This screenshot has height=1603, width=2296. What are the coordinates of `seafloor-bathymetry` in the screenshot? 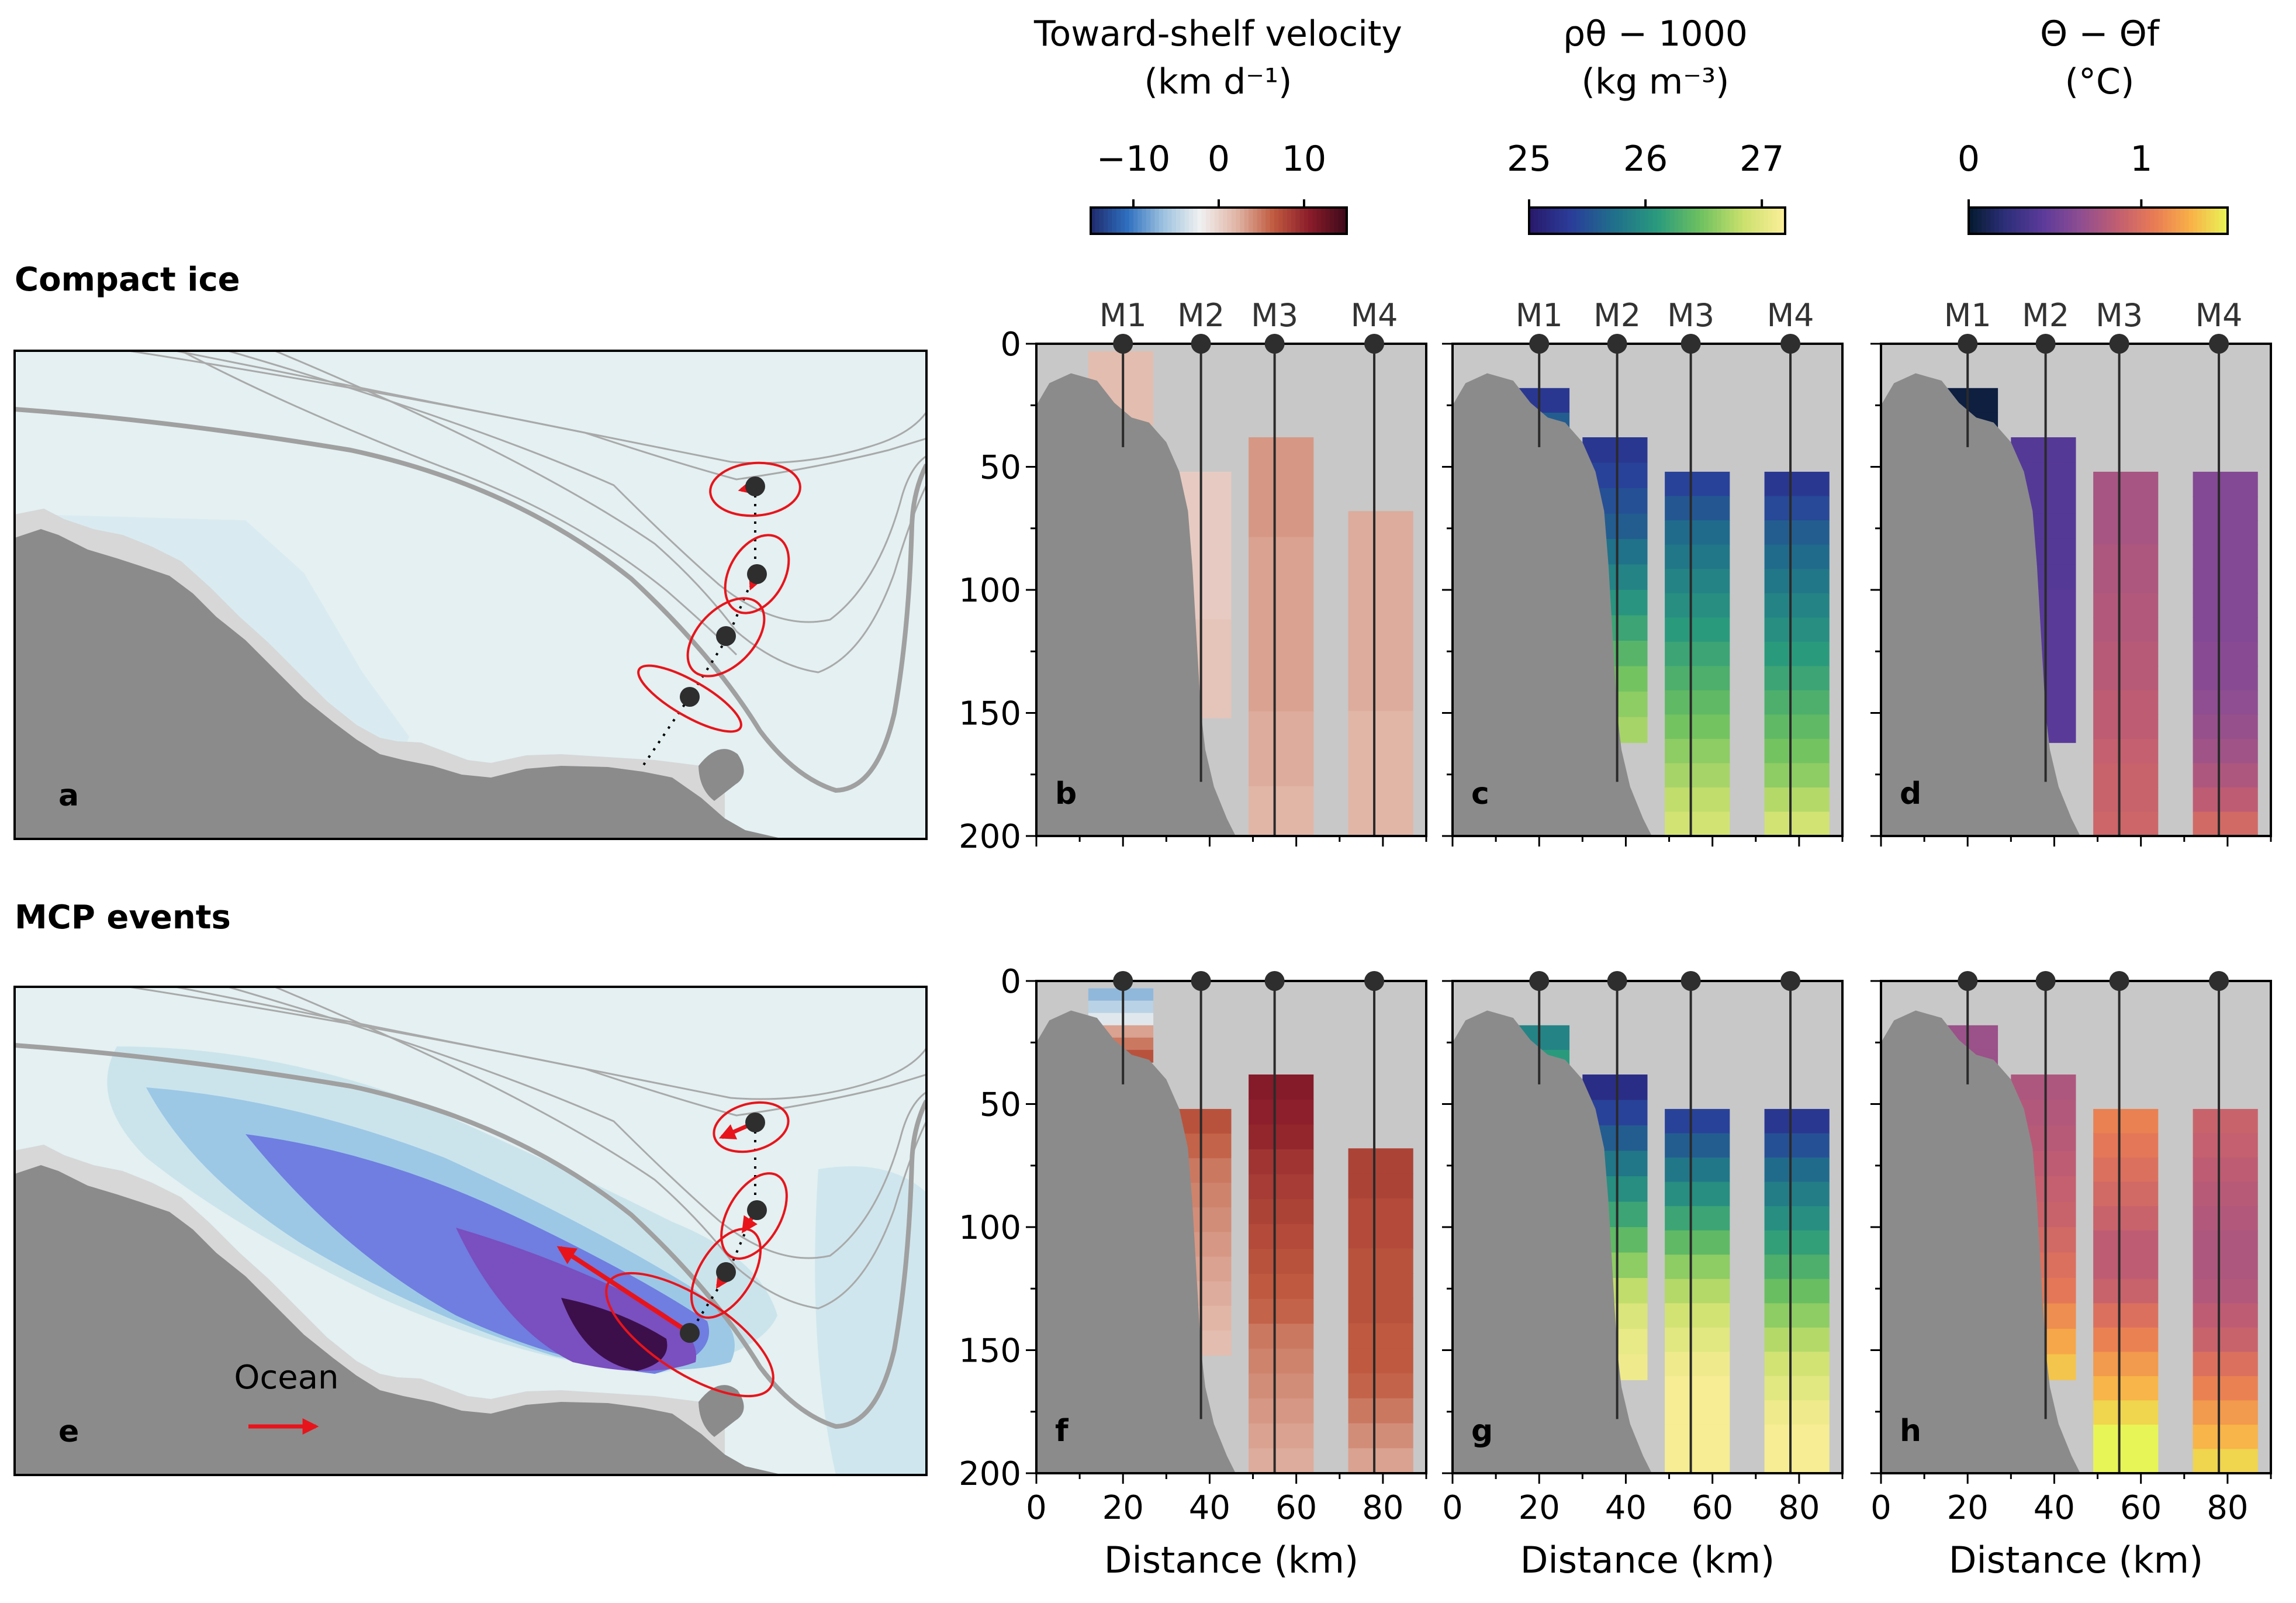 It's located at (1552, 1241).